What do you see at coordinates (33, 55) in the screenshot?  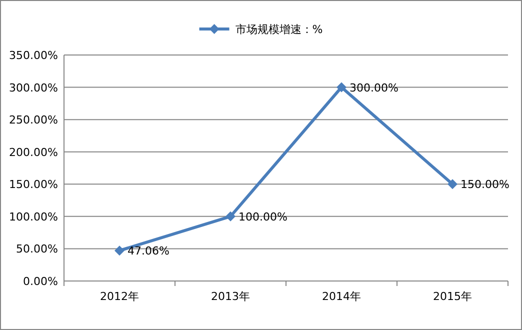 I see `y-tick-label: 350.00%` at bounding box center [33, 55].